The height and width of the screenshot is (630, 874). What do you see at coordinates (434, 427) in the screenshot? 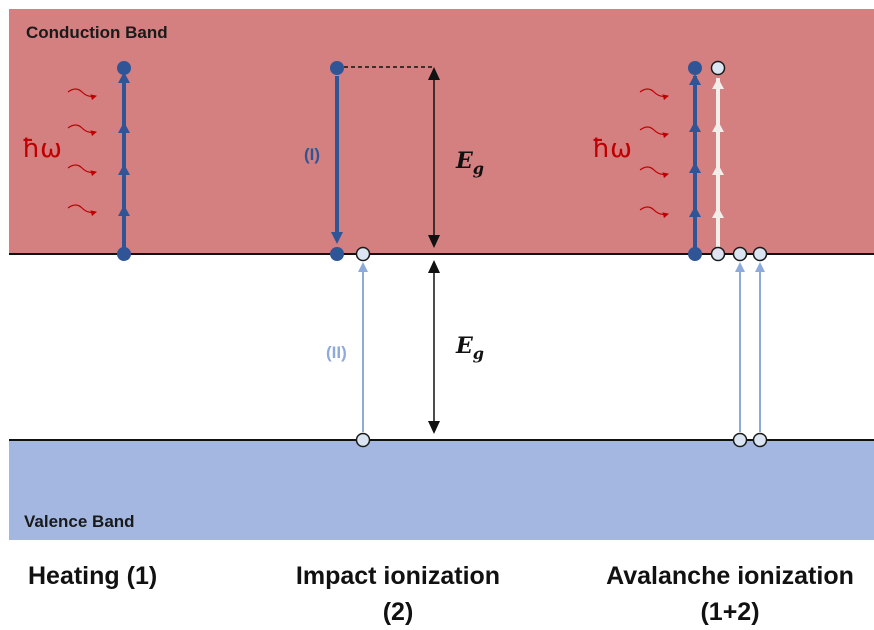
I see `gap-arrow-lower-bottom-head` at bounding box center [434, 427].